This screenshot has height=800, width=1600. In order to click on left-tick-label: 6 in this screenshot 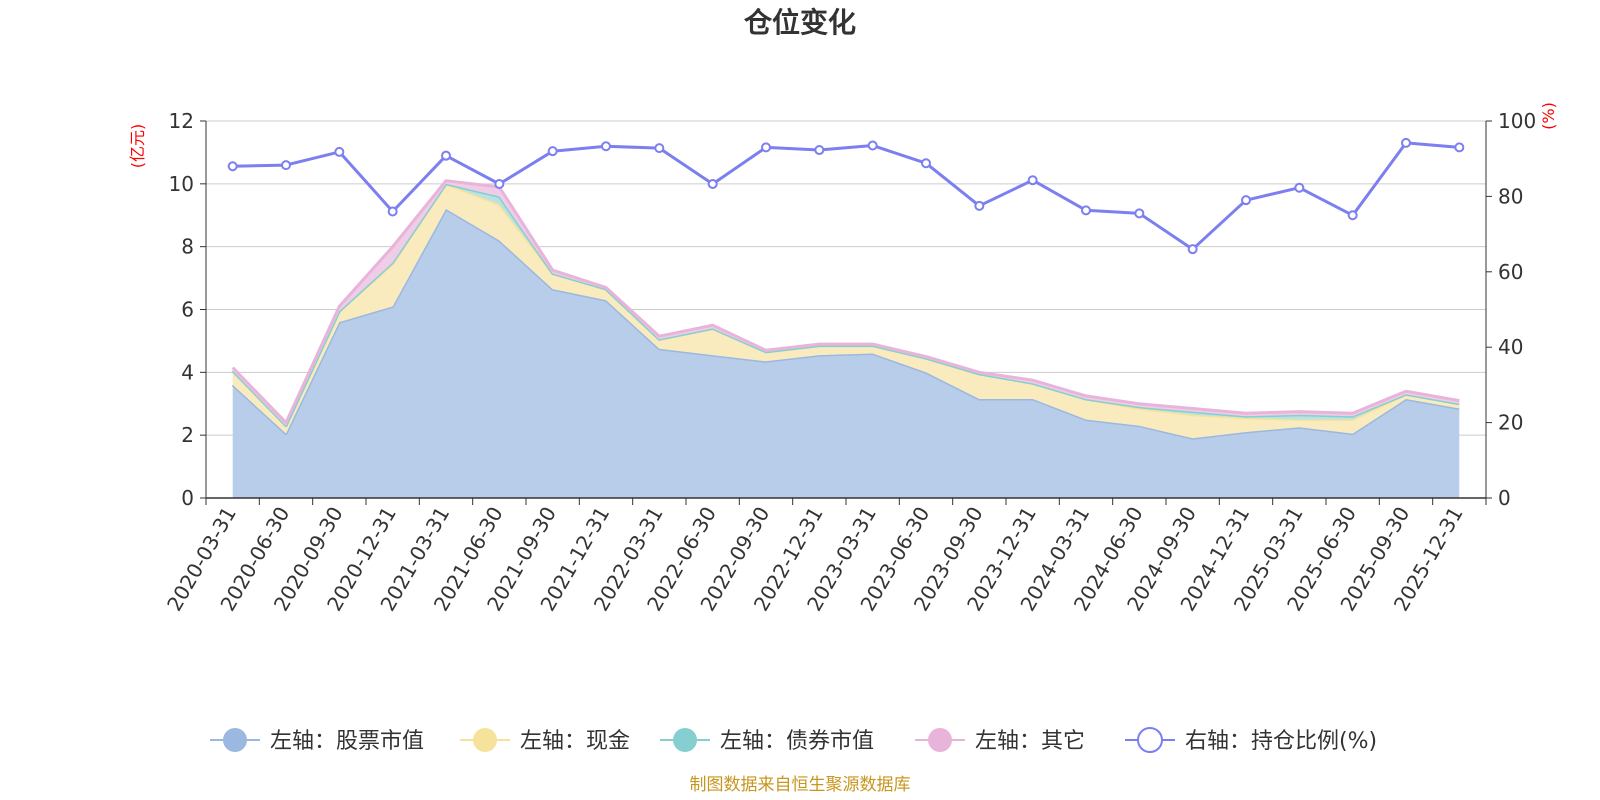, I will do `click(187, 310)`.